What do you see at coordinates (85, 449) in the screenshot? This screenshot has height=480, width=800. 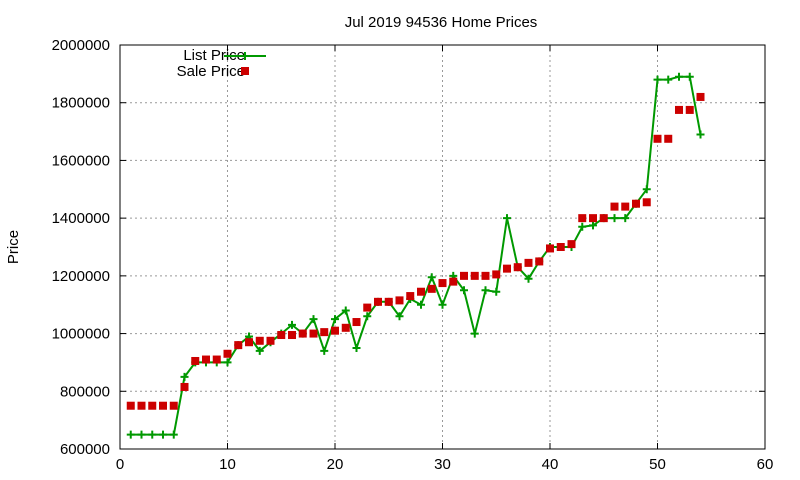 I see `y-tick-label: 600000` at bounding box center [85, 449].